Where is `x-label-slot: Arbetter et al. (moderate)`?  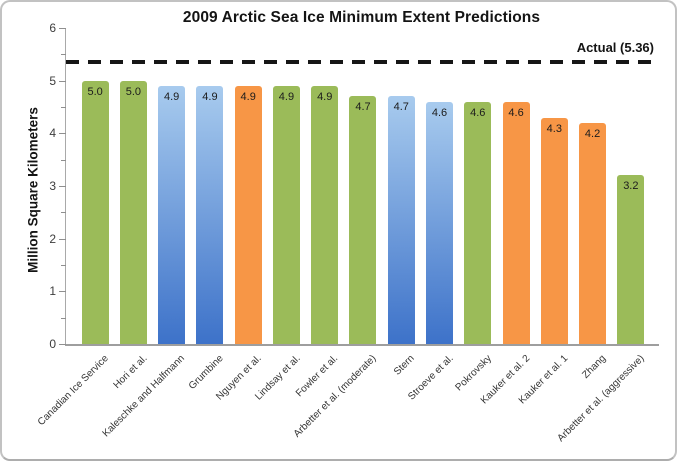 x-label-slot: Arbetter et al. (moderate) is located at coordinates (336, 402).